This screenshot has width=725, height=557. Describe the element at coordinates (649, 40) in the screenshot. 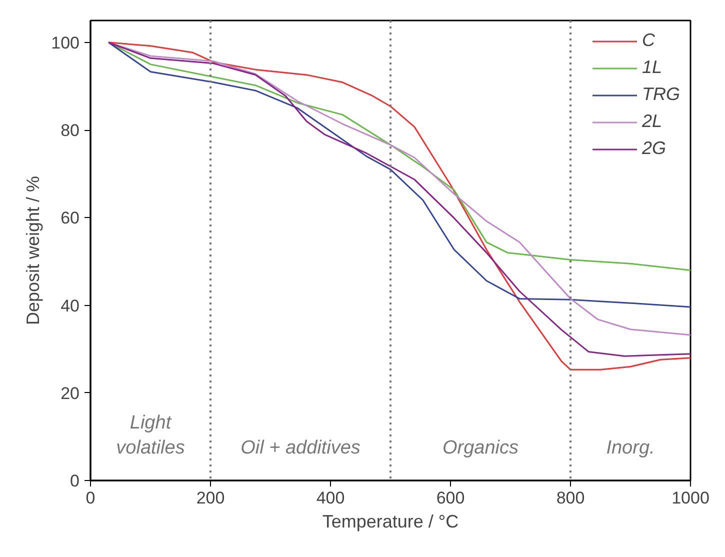

I see `legend-label: C` at that location.